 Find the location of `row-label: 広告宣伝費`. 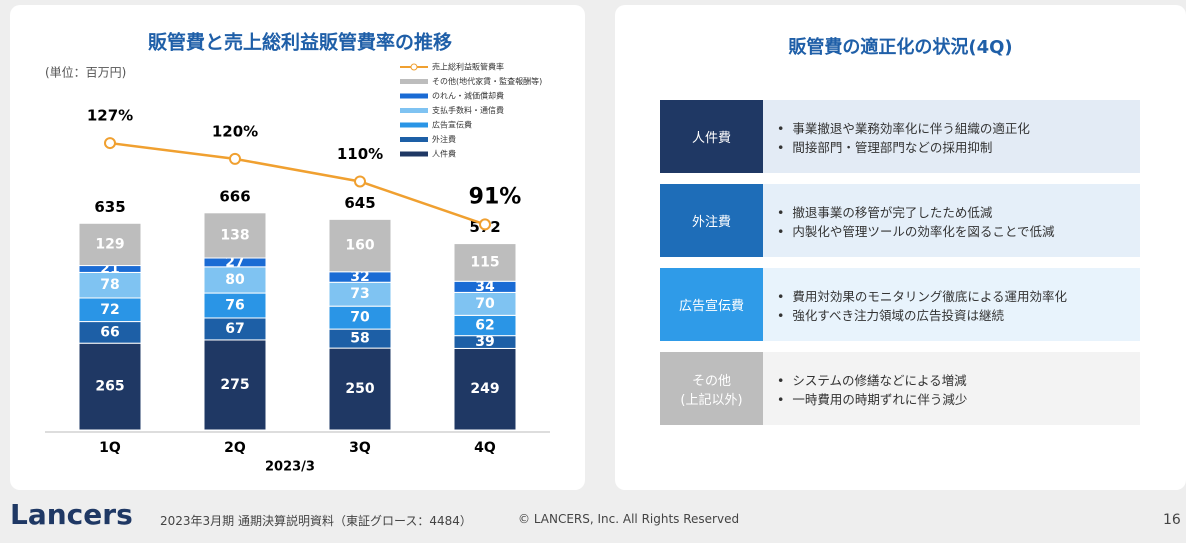

row-label: 広告宣伝費 is located at coordinates (711, 304).